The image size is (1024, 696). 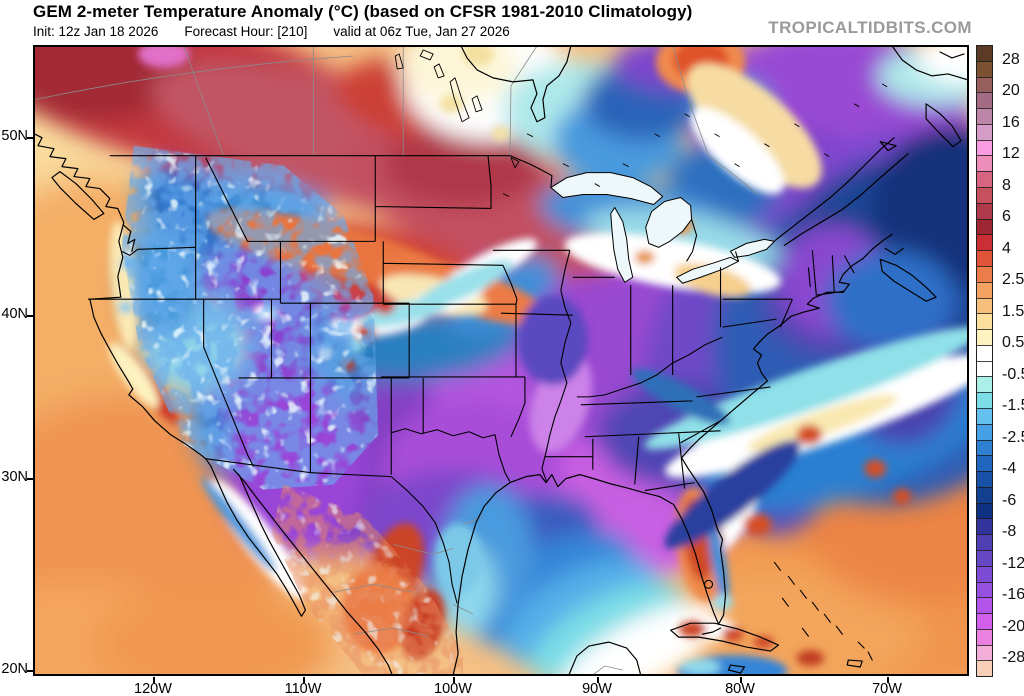 I want to click on colorbar-tick-label: 0.5, so click(x=1013, y=343).